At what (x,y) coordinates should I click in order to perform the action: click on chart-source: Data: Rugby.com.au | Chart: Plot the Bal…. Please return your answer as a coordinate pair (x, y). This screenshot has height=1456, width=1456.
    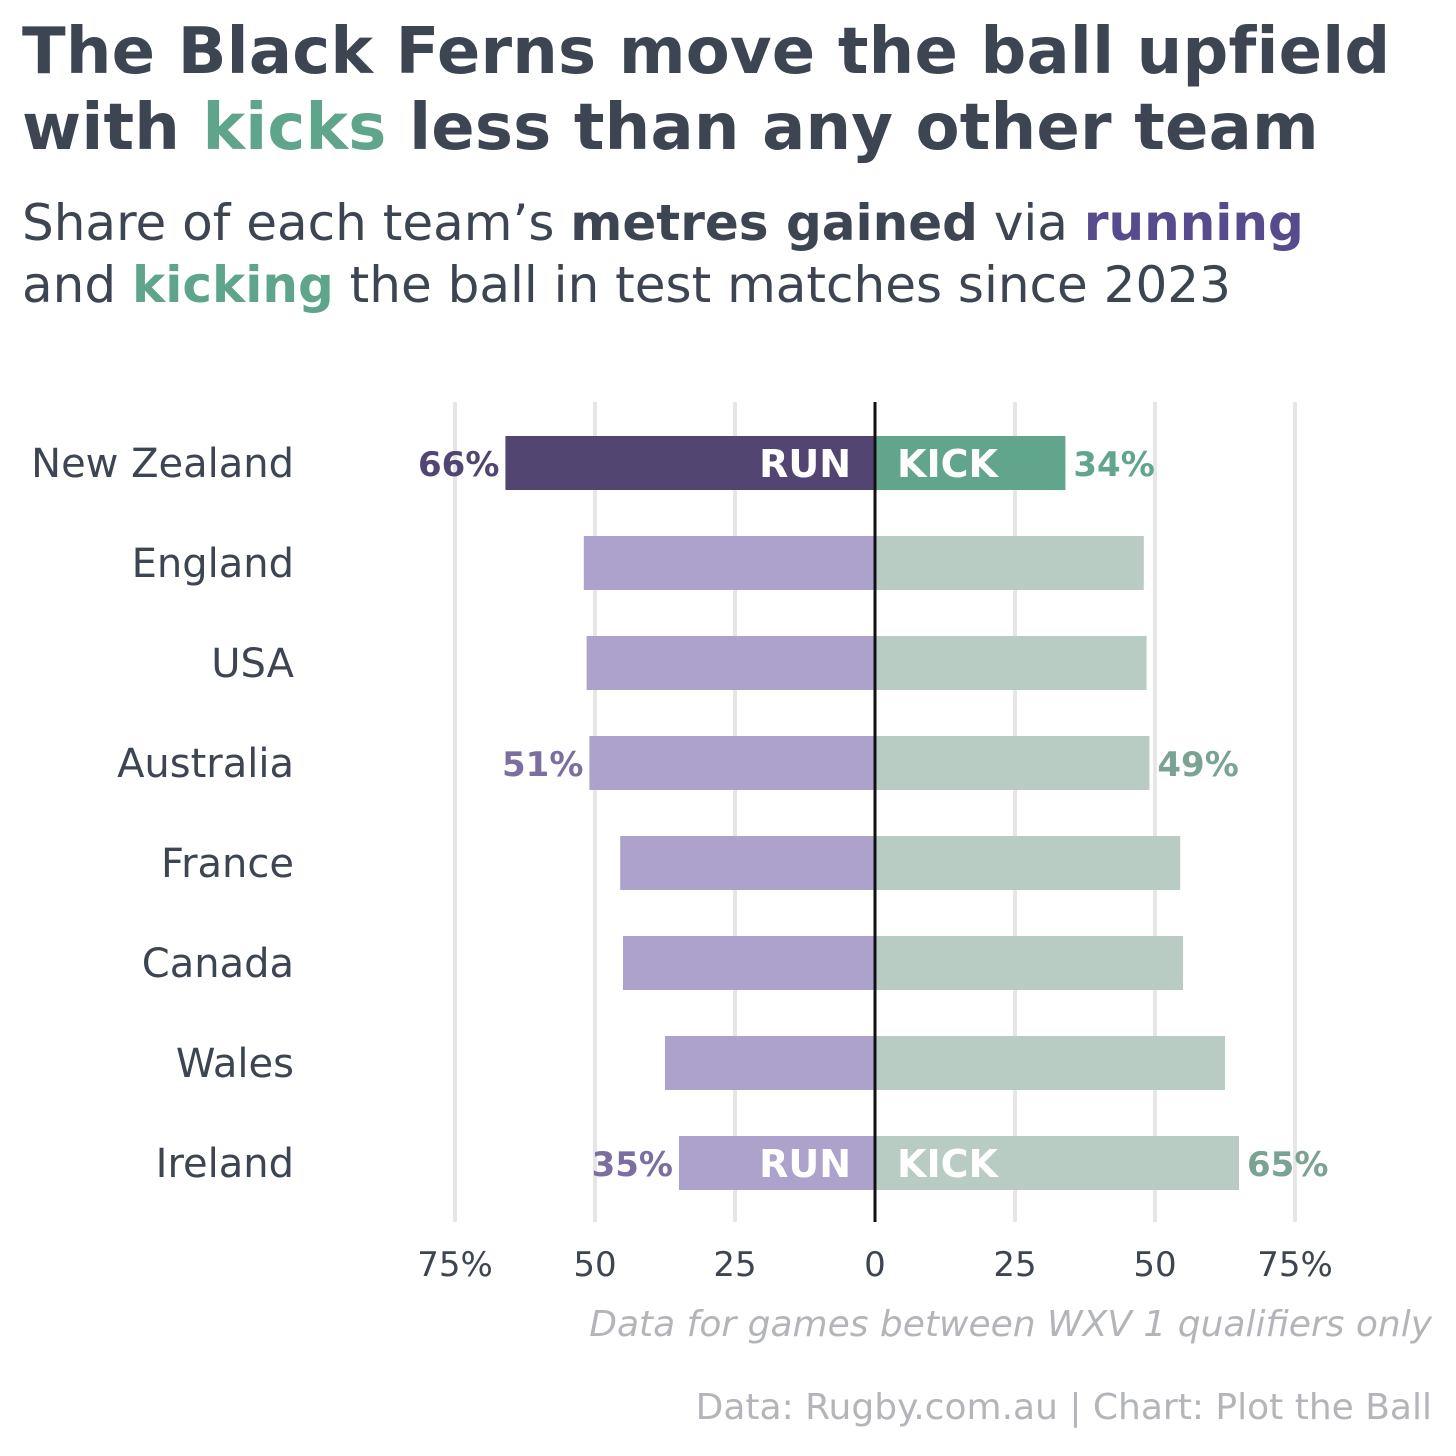
    Looking at the image, I should click on (1063, 1407).